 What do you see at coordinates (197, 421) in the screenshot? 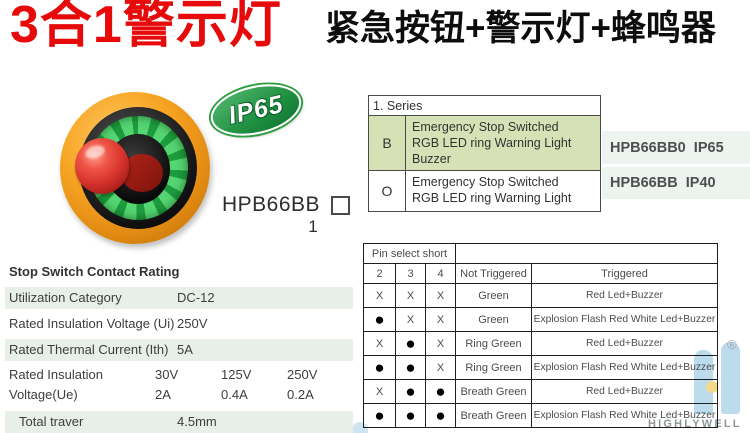
I see `spec-value: 4.5mm` at bounding box center [197, 421].